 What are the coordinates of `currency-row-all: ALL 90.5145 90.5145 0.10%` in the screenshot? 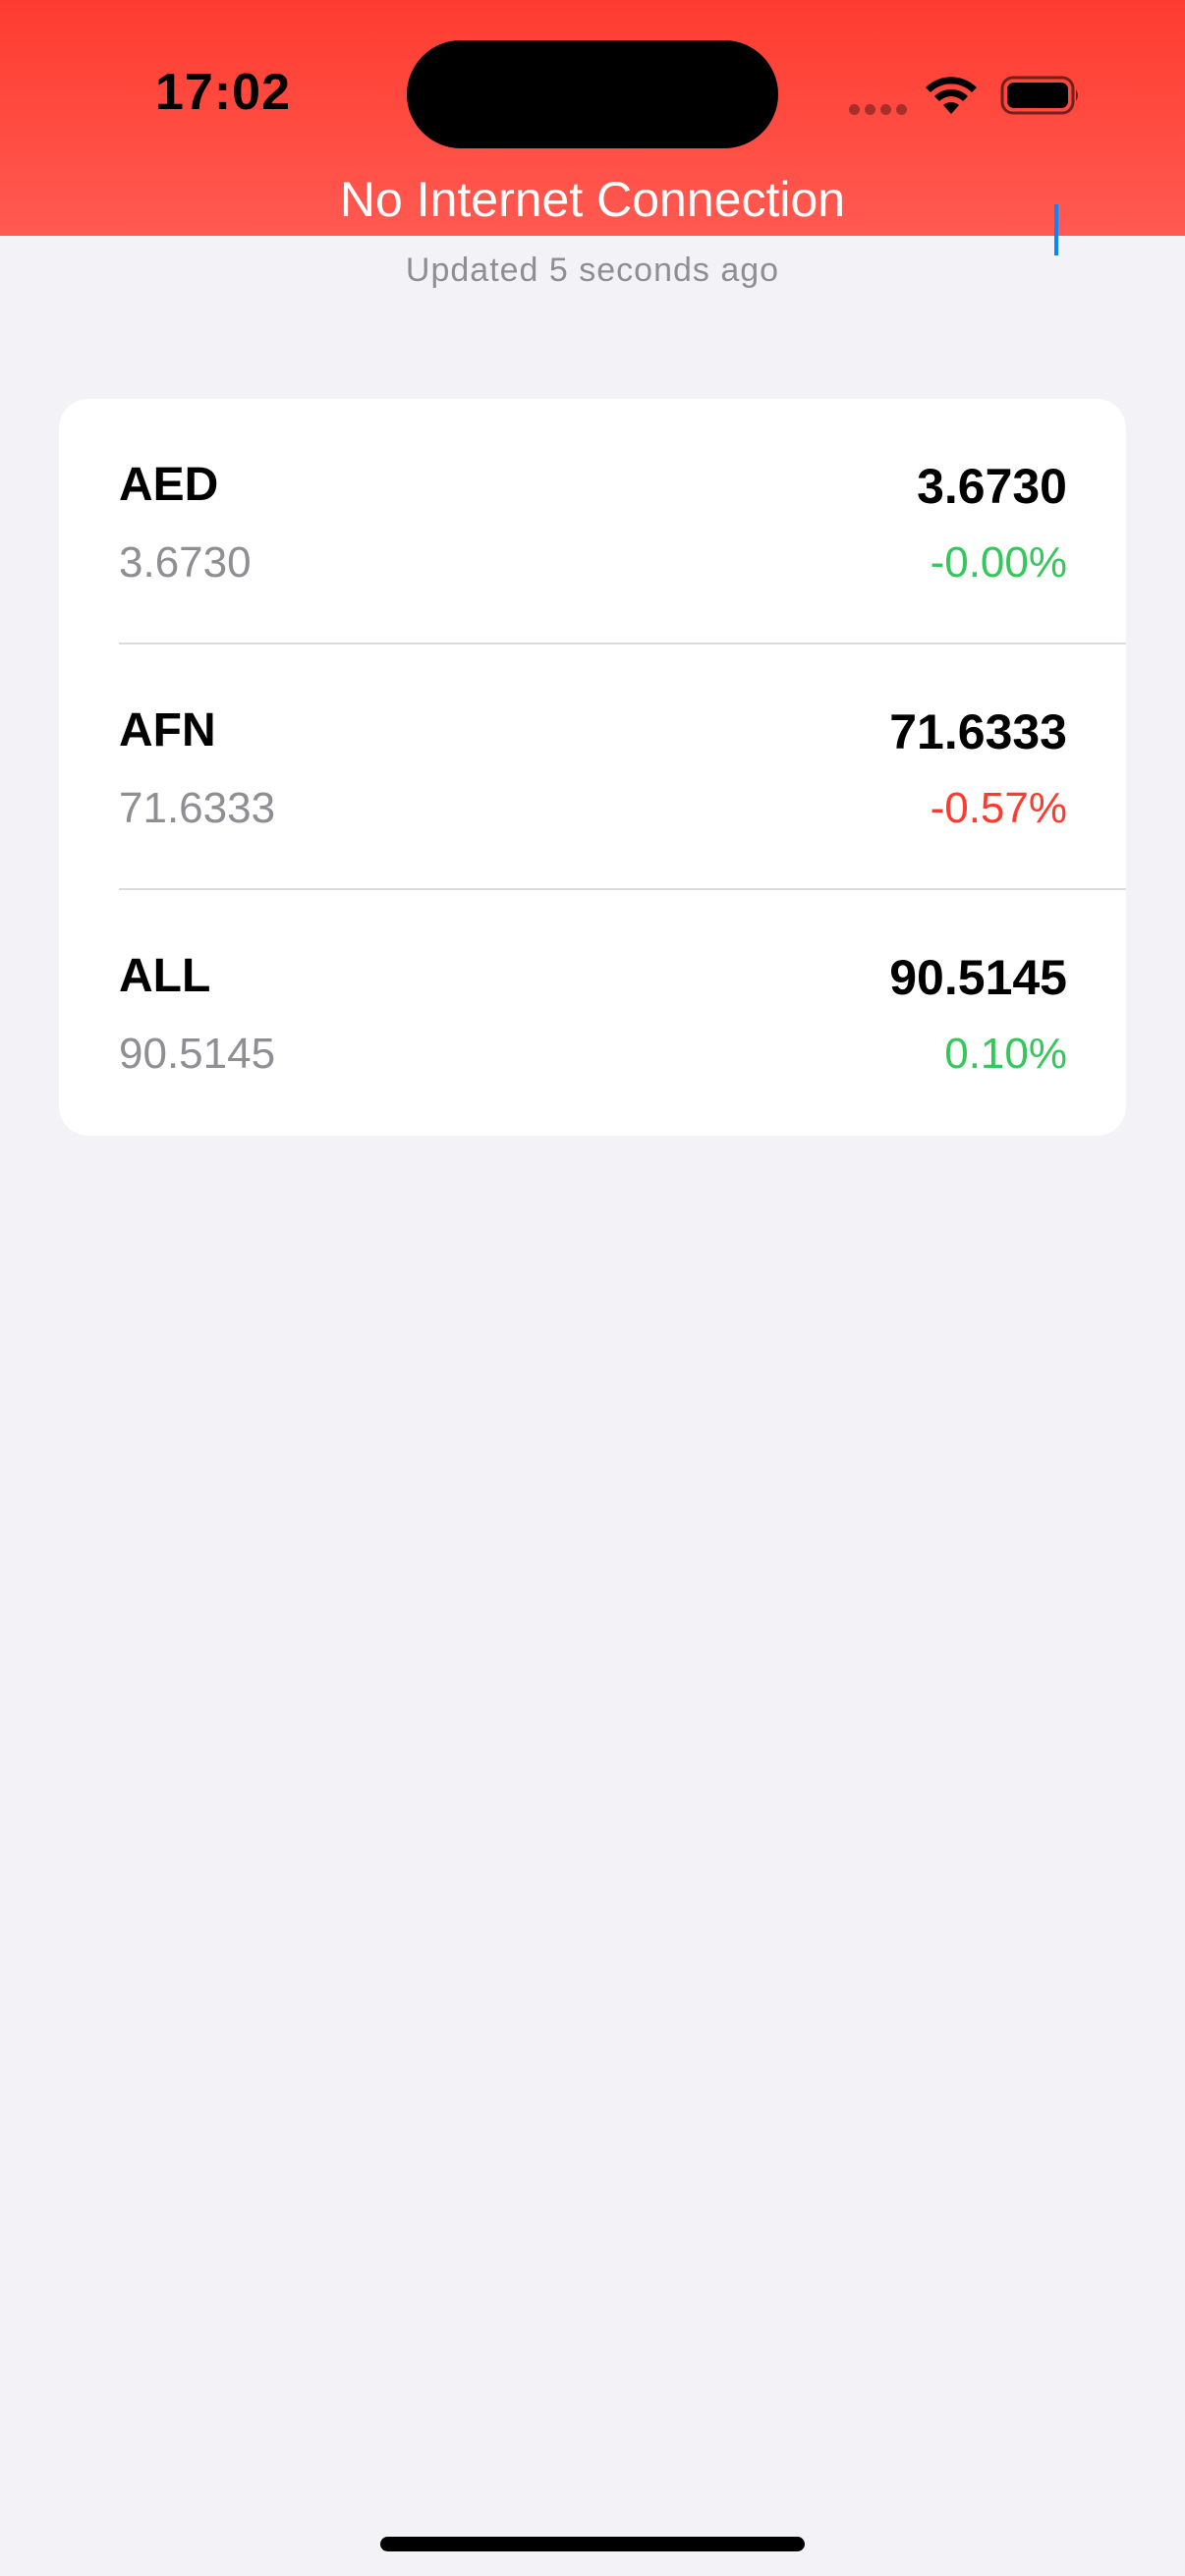 It's located at (592, 1013).